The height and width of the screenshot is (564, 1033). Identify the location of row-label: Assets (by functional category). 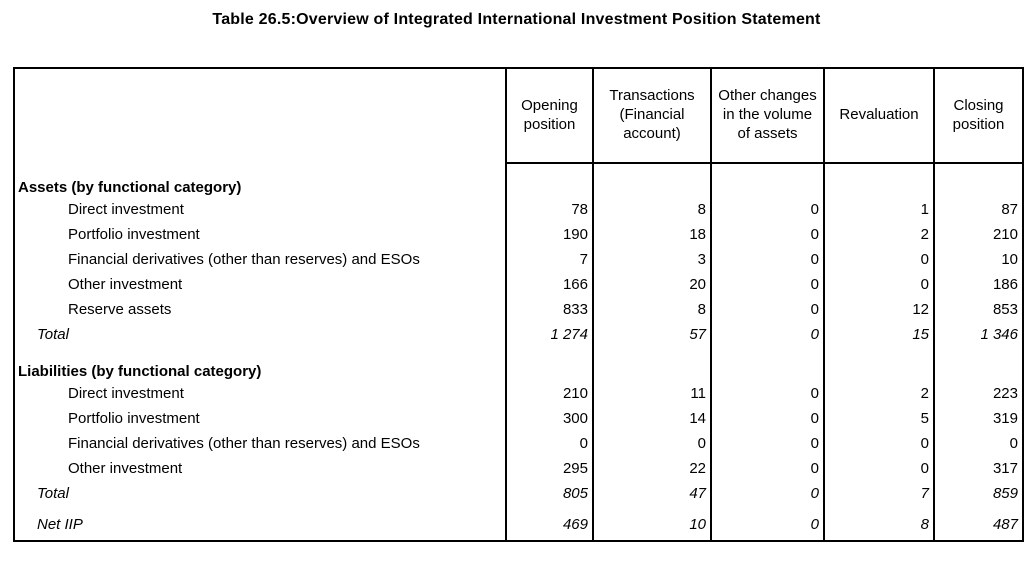
(130, 187).